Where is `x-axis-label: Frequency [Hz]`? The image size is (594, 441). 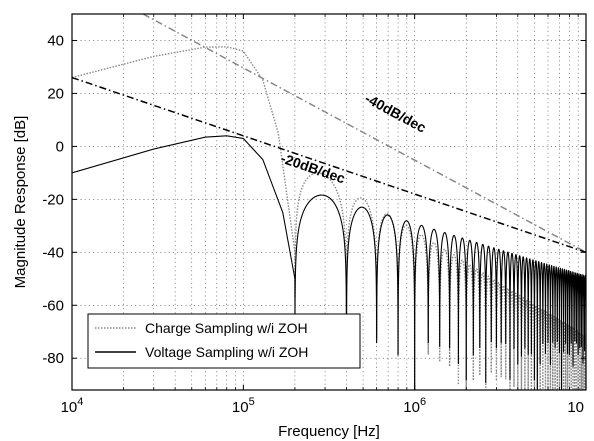
x-axis-label: Frequency [Hz] is located at coordinates (329, 431).